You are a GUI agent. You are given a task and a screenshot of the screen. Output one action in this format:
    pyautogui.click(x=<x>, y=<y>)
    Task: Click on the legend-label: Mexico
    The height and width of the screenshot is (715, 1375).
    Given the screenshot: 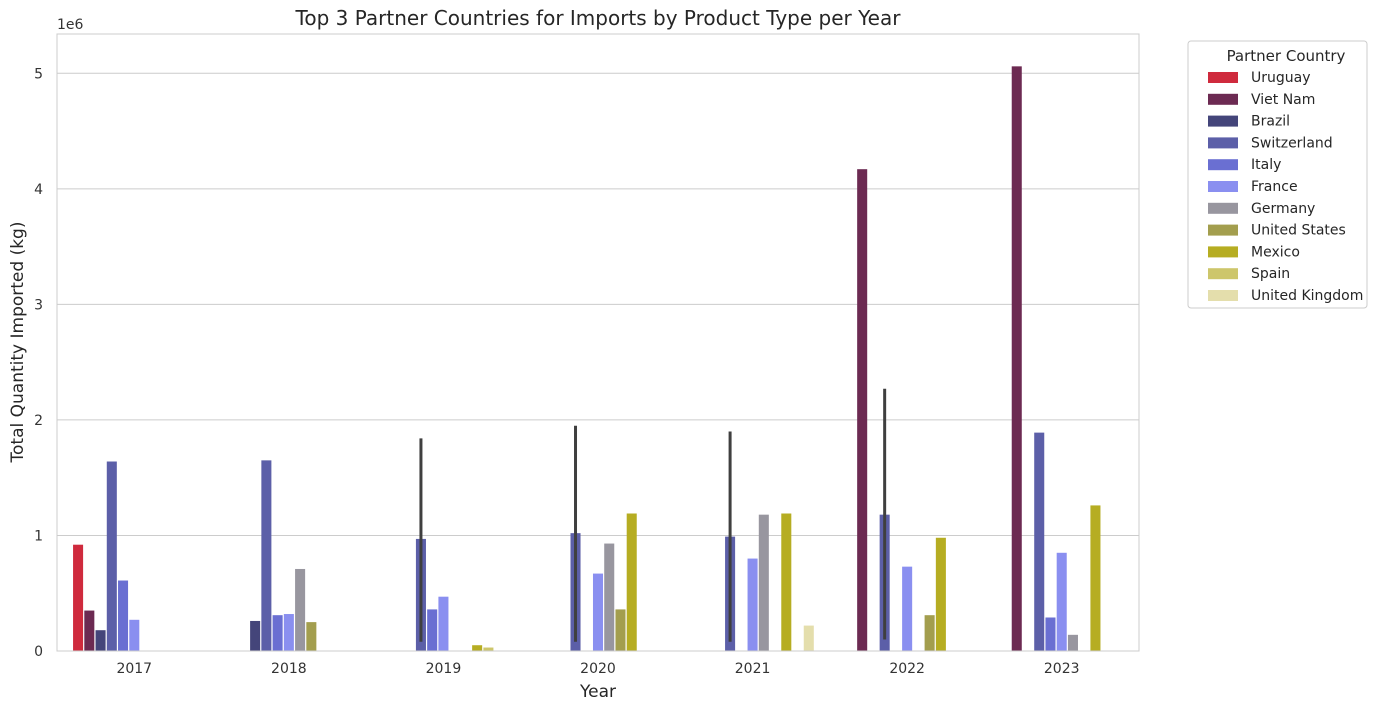 What is the action you would take?
    pyautogui.click(x=1275, y=252)
    